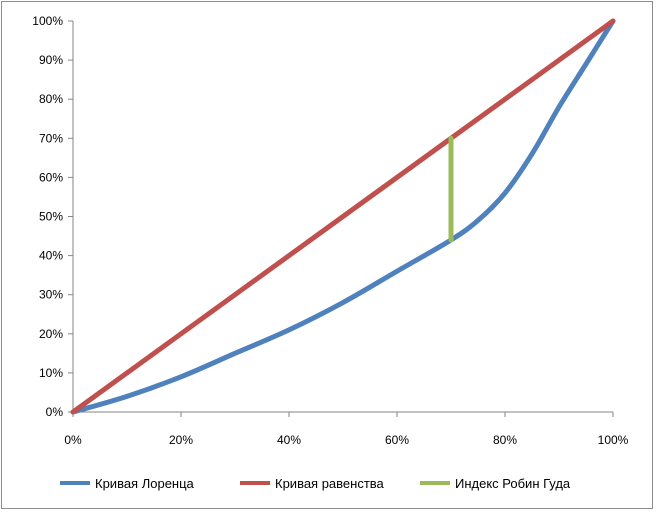 The width and height of the screenshot is (656, 512). I want to click on y-tick-label: 0%, so click(55, 412).